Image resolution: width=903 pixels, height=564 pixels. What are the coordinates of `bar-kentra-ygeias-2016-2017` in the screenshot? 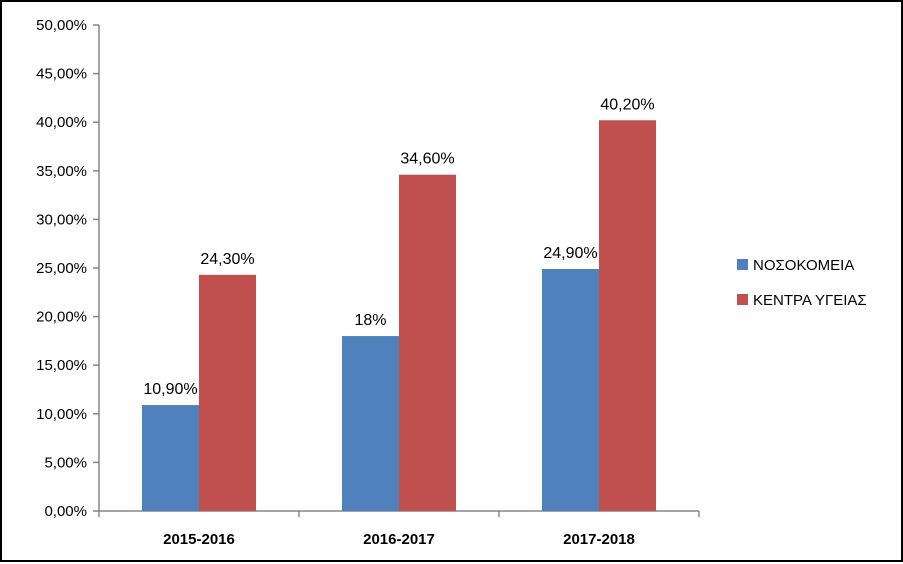 It's located at (427, 343).